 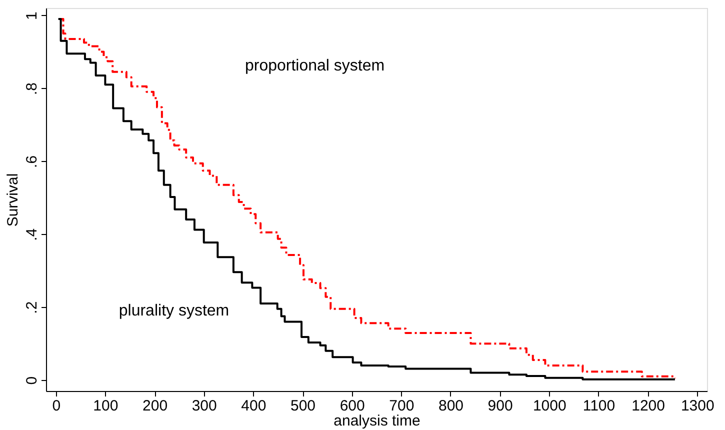 What do you see at coordinates (32, 89) in the screenshot?
I see `y-tick-label: .8` at bounding box center [32, 89].